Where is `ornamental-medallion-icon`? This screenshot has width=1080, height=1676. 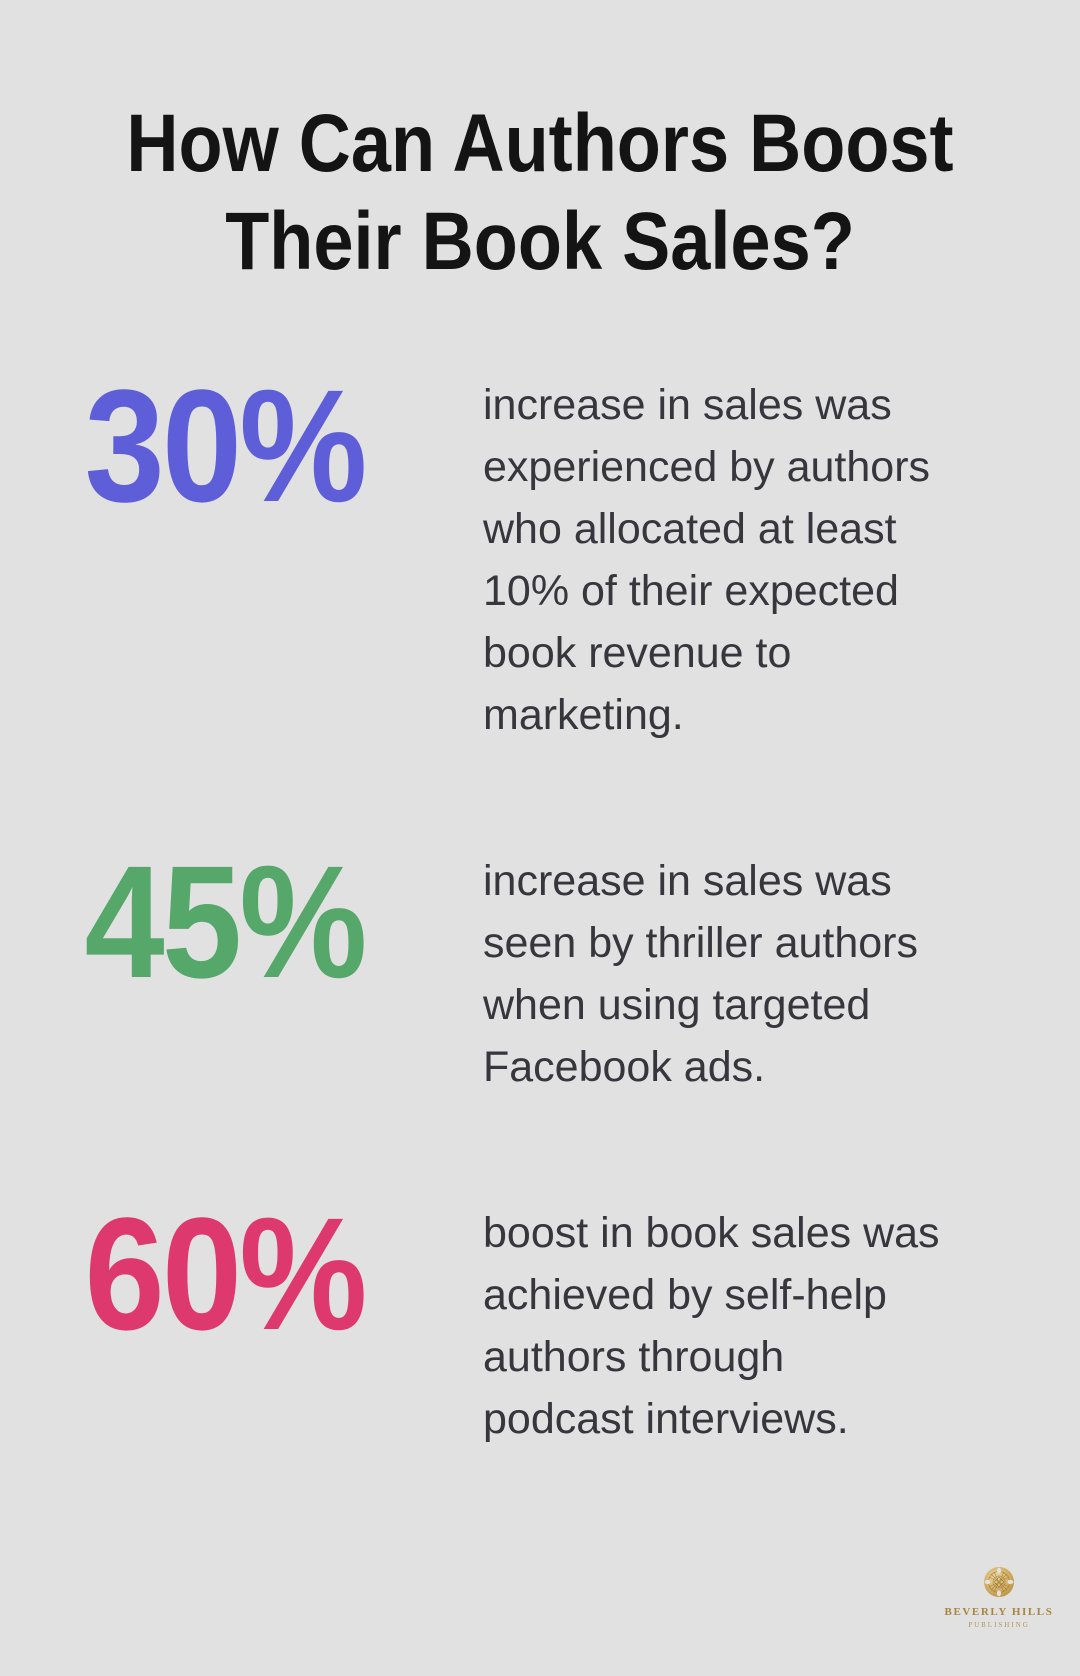 ornamental-medallion-icon is located at coordinates (999, 1584).